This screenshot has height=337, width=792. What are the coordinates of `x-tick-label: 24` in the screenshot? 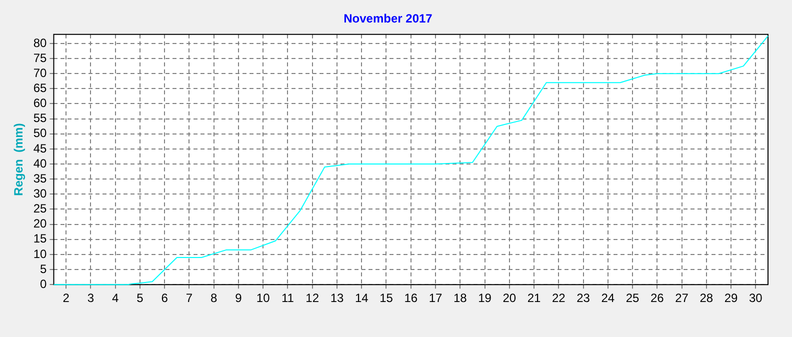 It's located at (608, 298).